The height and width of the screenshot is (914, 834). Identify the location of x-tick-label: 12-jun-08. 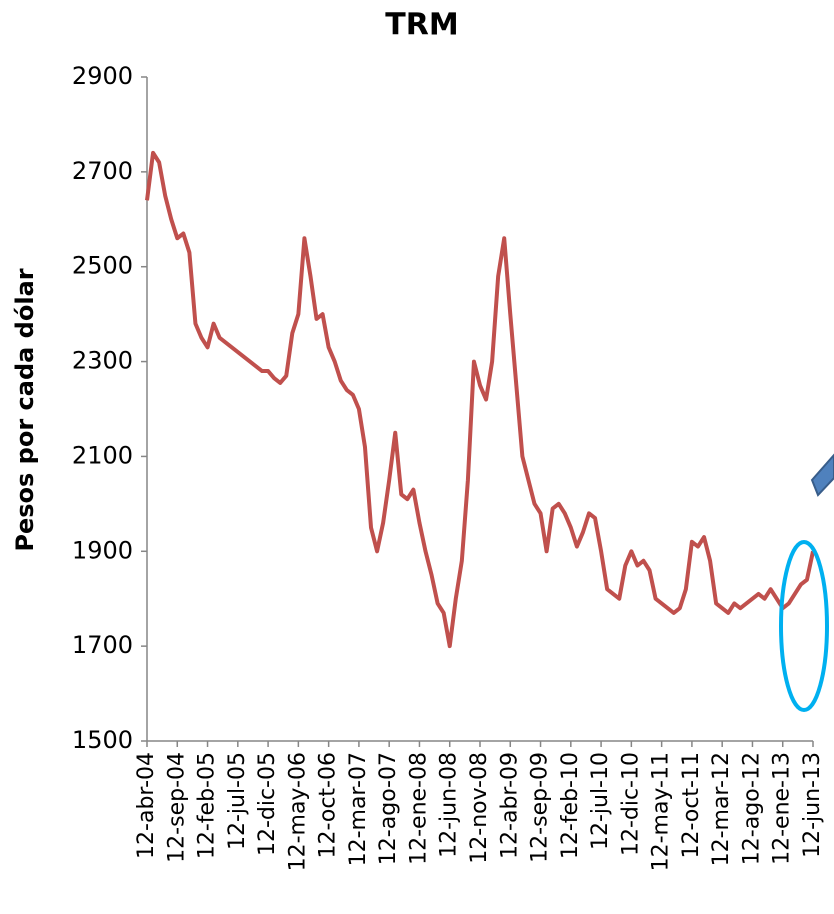
(449, 805).